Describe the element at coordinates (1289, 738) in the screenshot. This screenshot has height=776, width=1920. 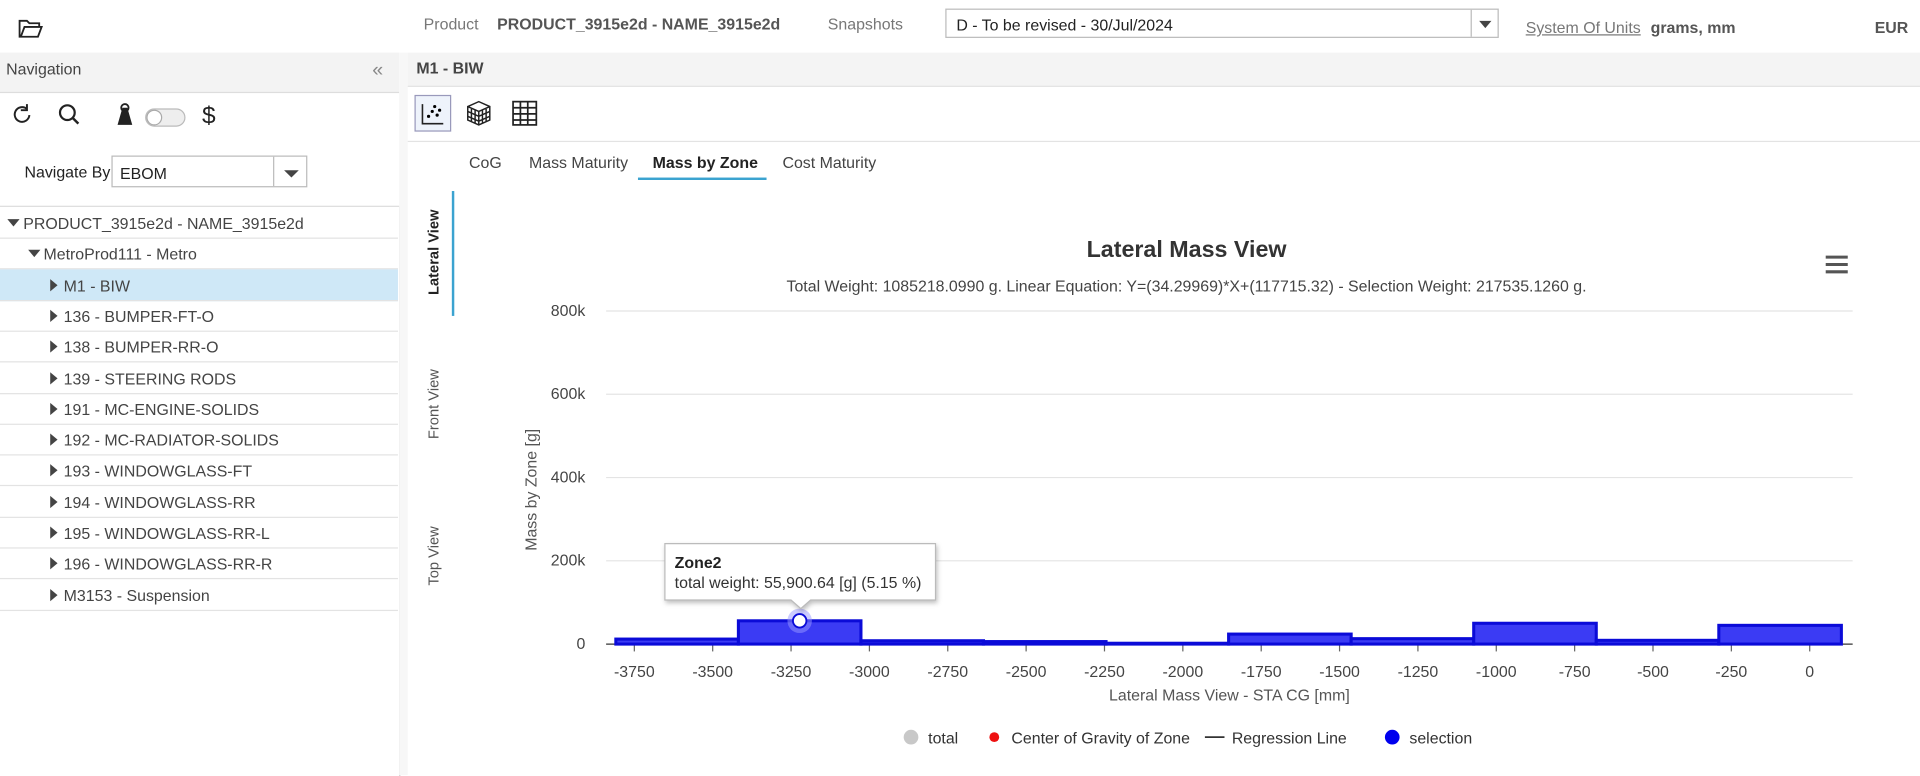
I see `legend-label: Regression Line` at that location.